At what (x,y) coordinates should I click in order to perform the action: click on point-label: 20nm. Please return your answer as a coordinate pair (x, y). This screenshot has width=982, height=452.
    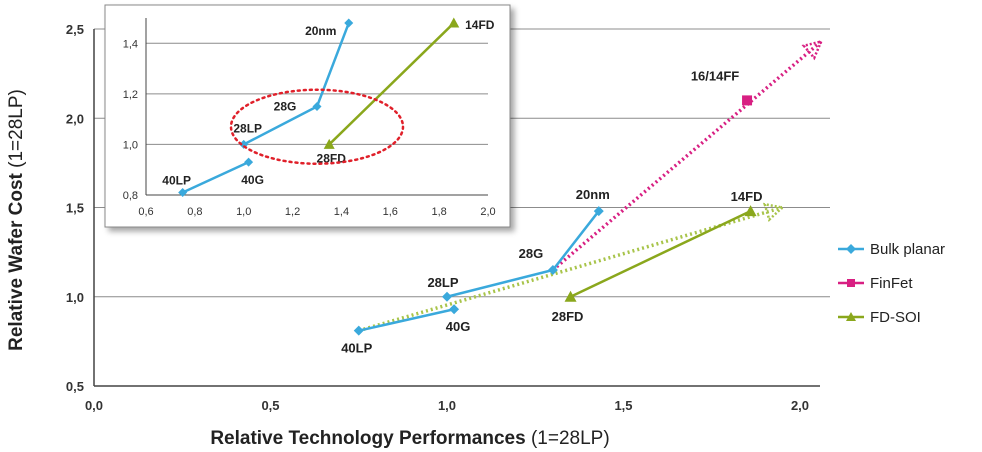
    Looking at the image, I should click on (593, 194).